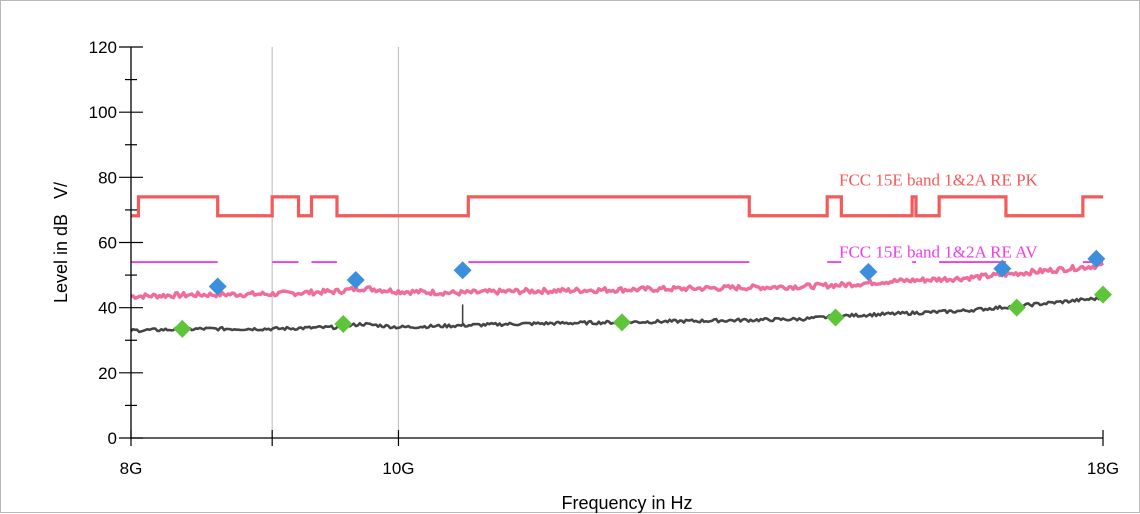  What do you see at coordinates (107, 373) in the screenshot?
I see `y-tick-label: 20` at bounding box center [107, 373].